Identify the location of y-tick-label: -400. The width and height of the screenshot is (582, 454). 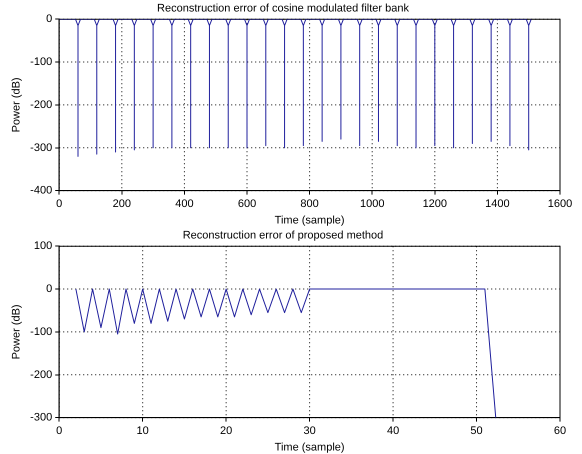
(41, 190).